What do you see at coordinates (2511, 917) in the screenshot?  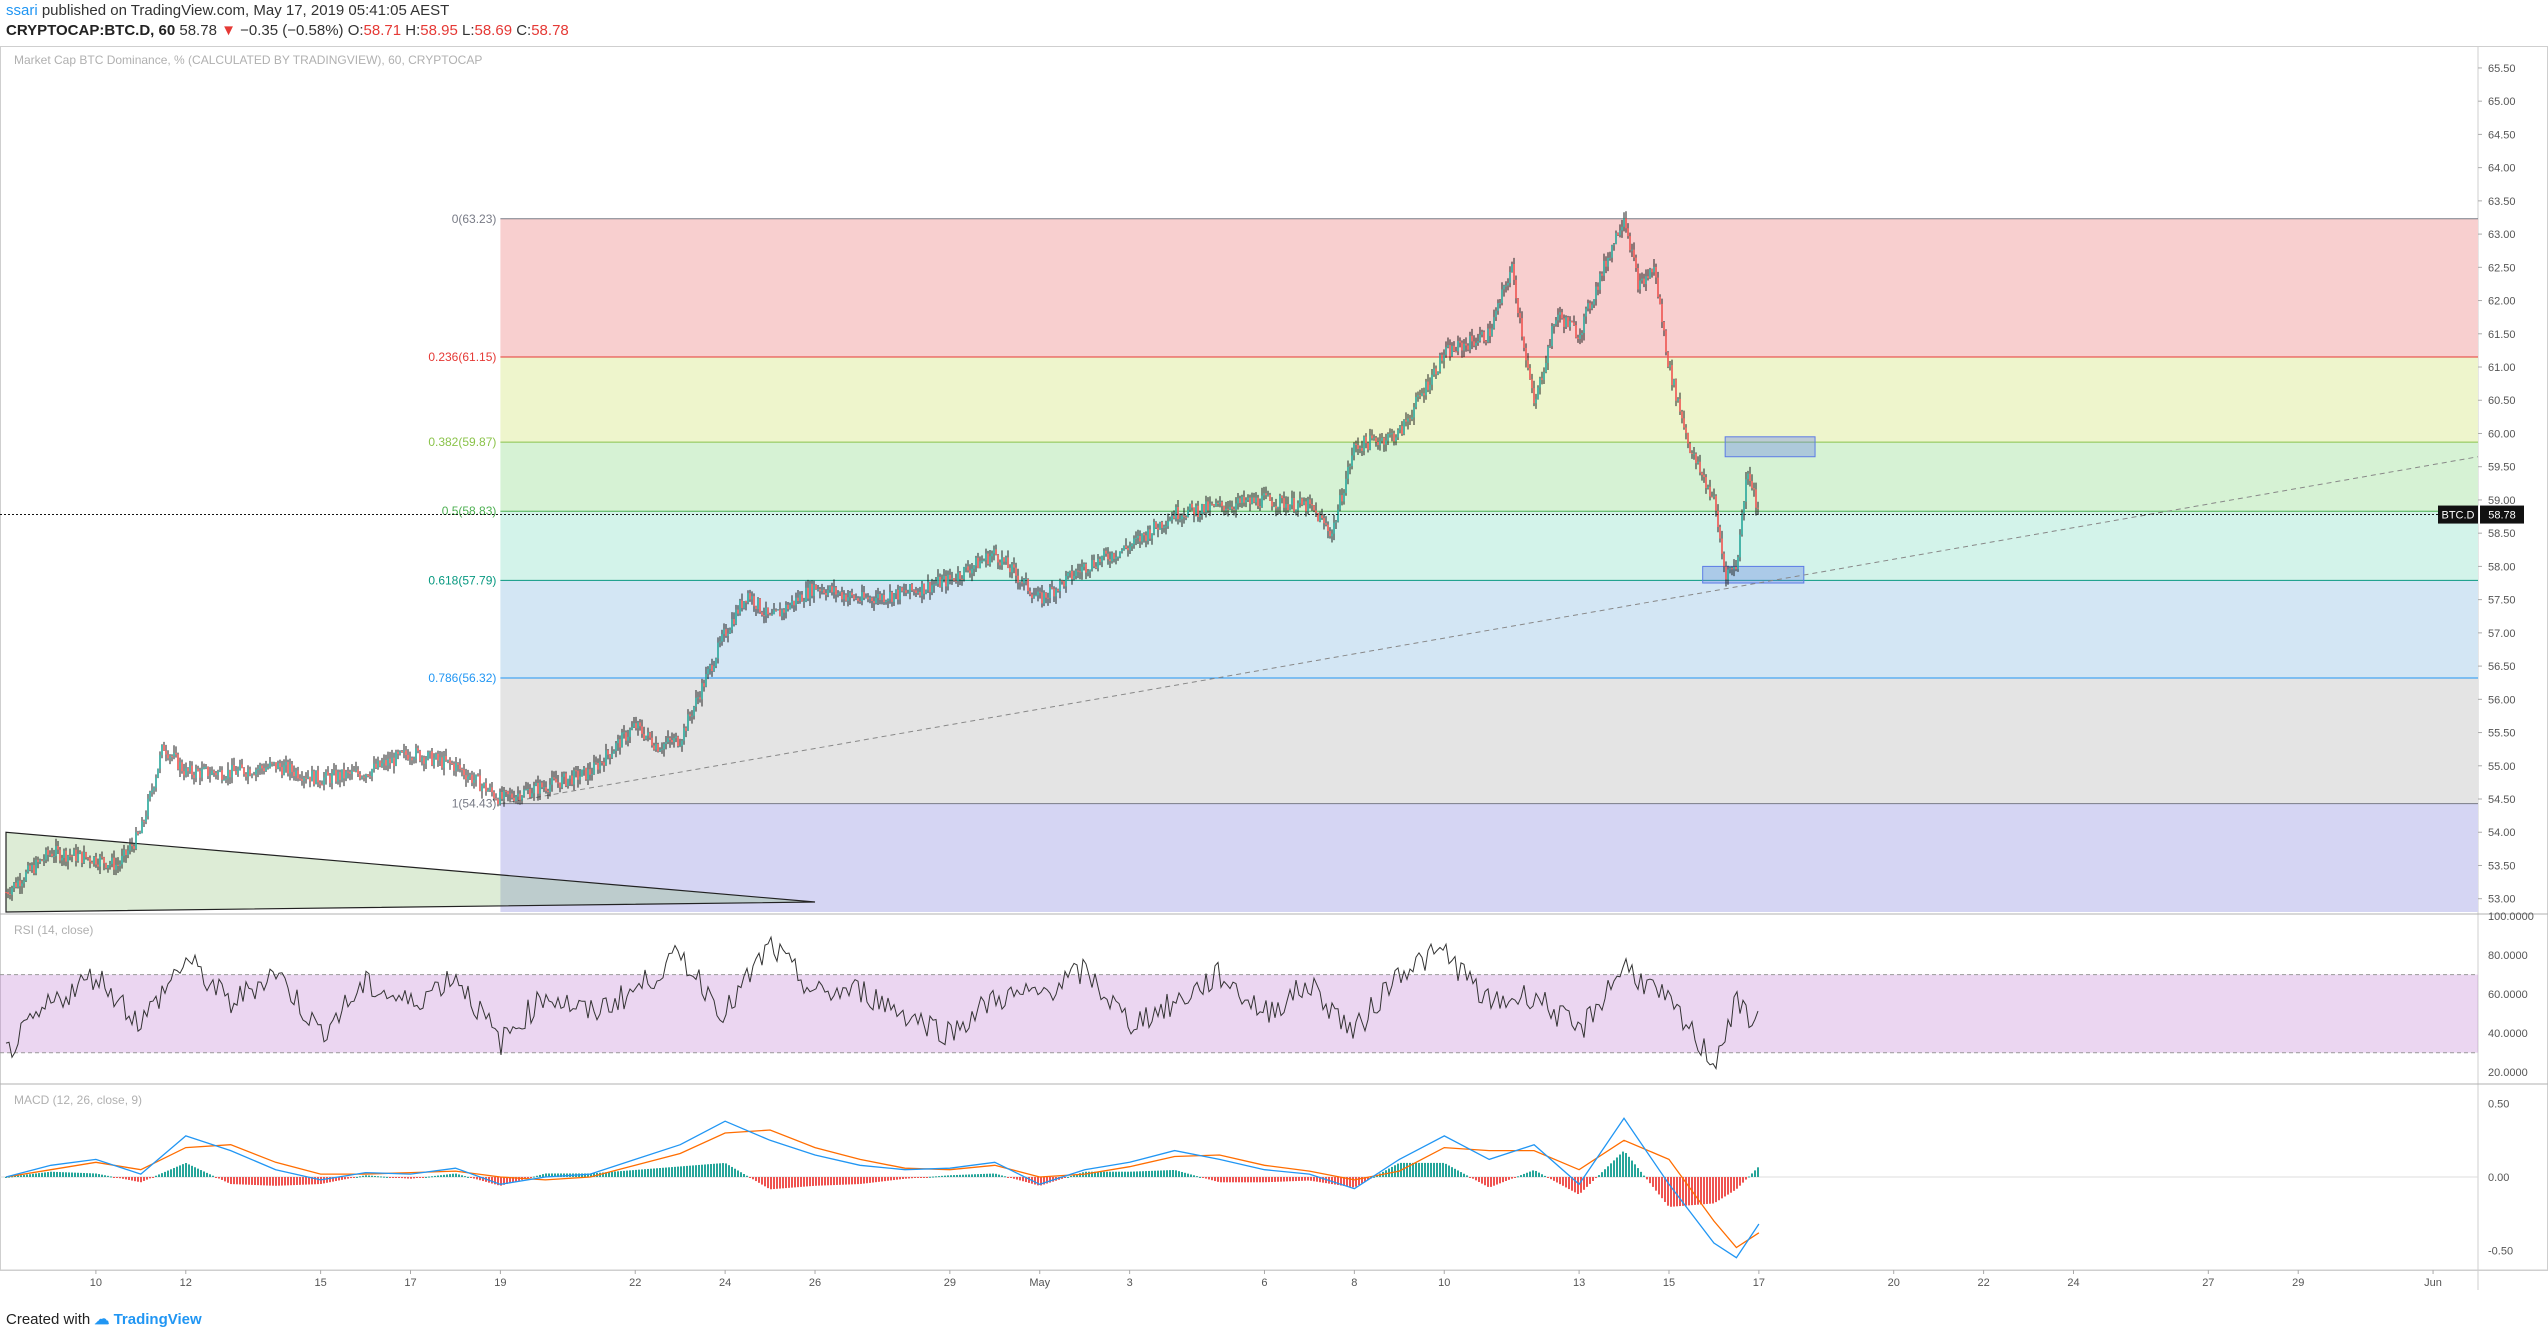 I see `rsi-axis-label: 100.0000` at bounding box center [2511, 917].